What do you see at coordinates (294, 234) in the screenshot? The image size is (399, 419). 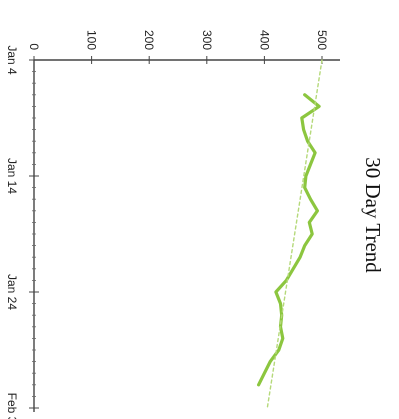 I see `trend-line` at bounding box center [294, 234].